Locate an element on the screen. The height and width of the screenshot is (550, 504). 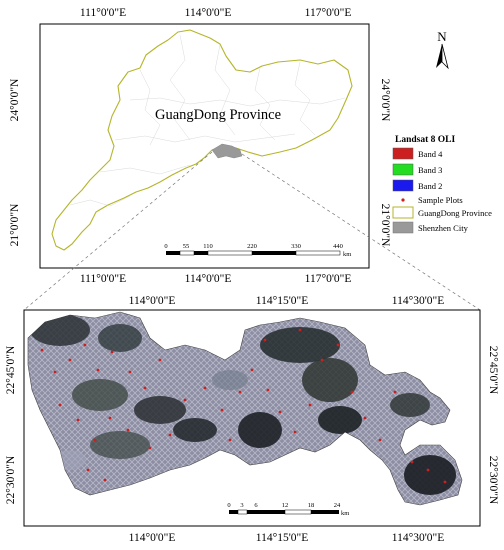
top-map-lon-label-bottom: 111°0'0"E is located at coordinates (103, 279).